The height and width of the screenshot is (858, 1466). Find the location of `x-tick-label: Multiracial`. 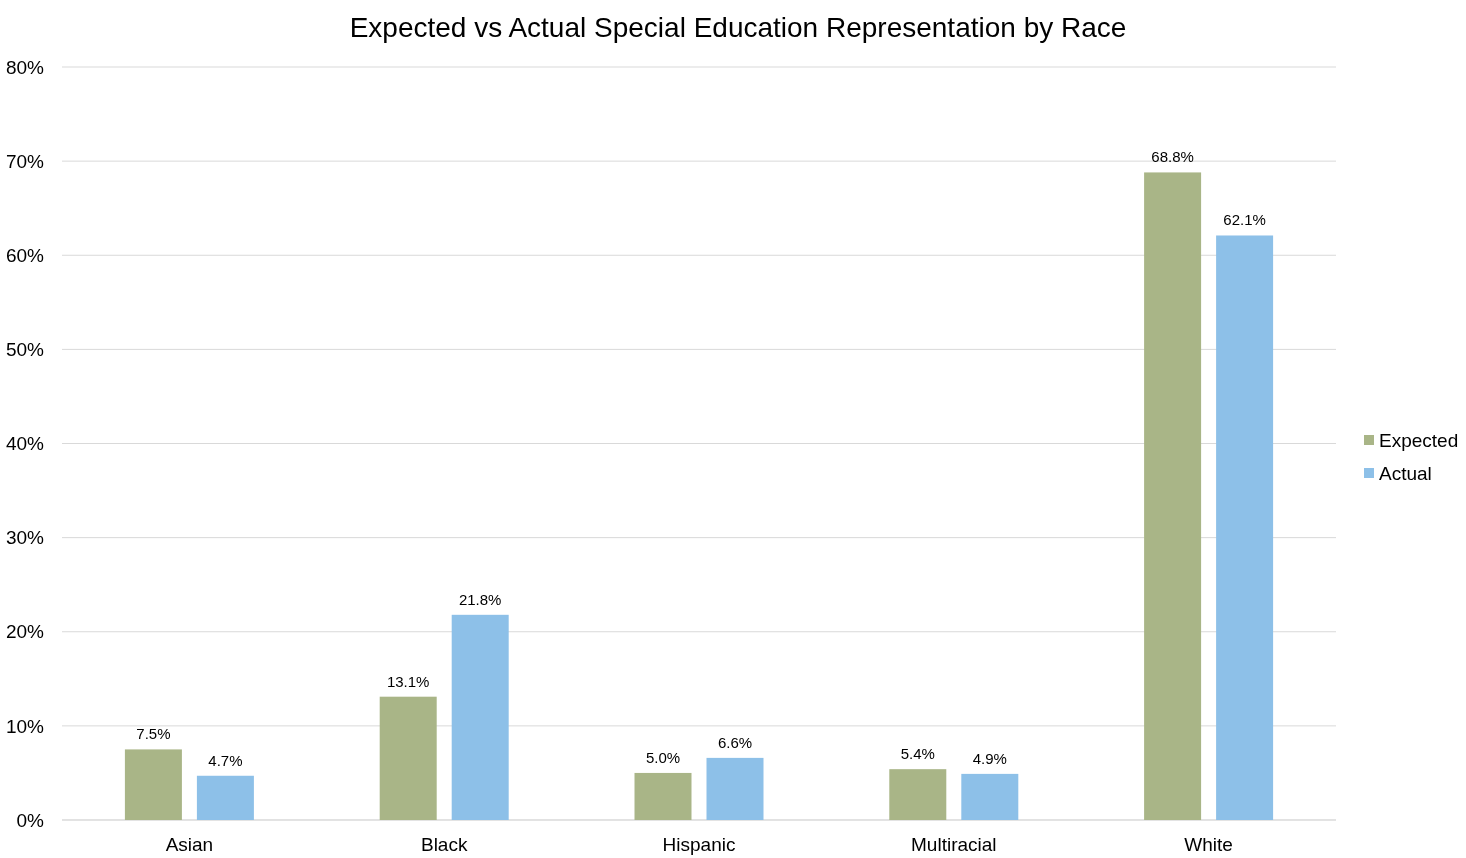

x-tick-label: Multiracial is located at coordinates (954, 844).